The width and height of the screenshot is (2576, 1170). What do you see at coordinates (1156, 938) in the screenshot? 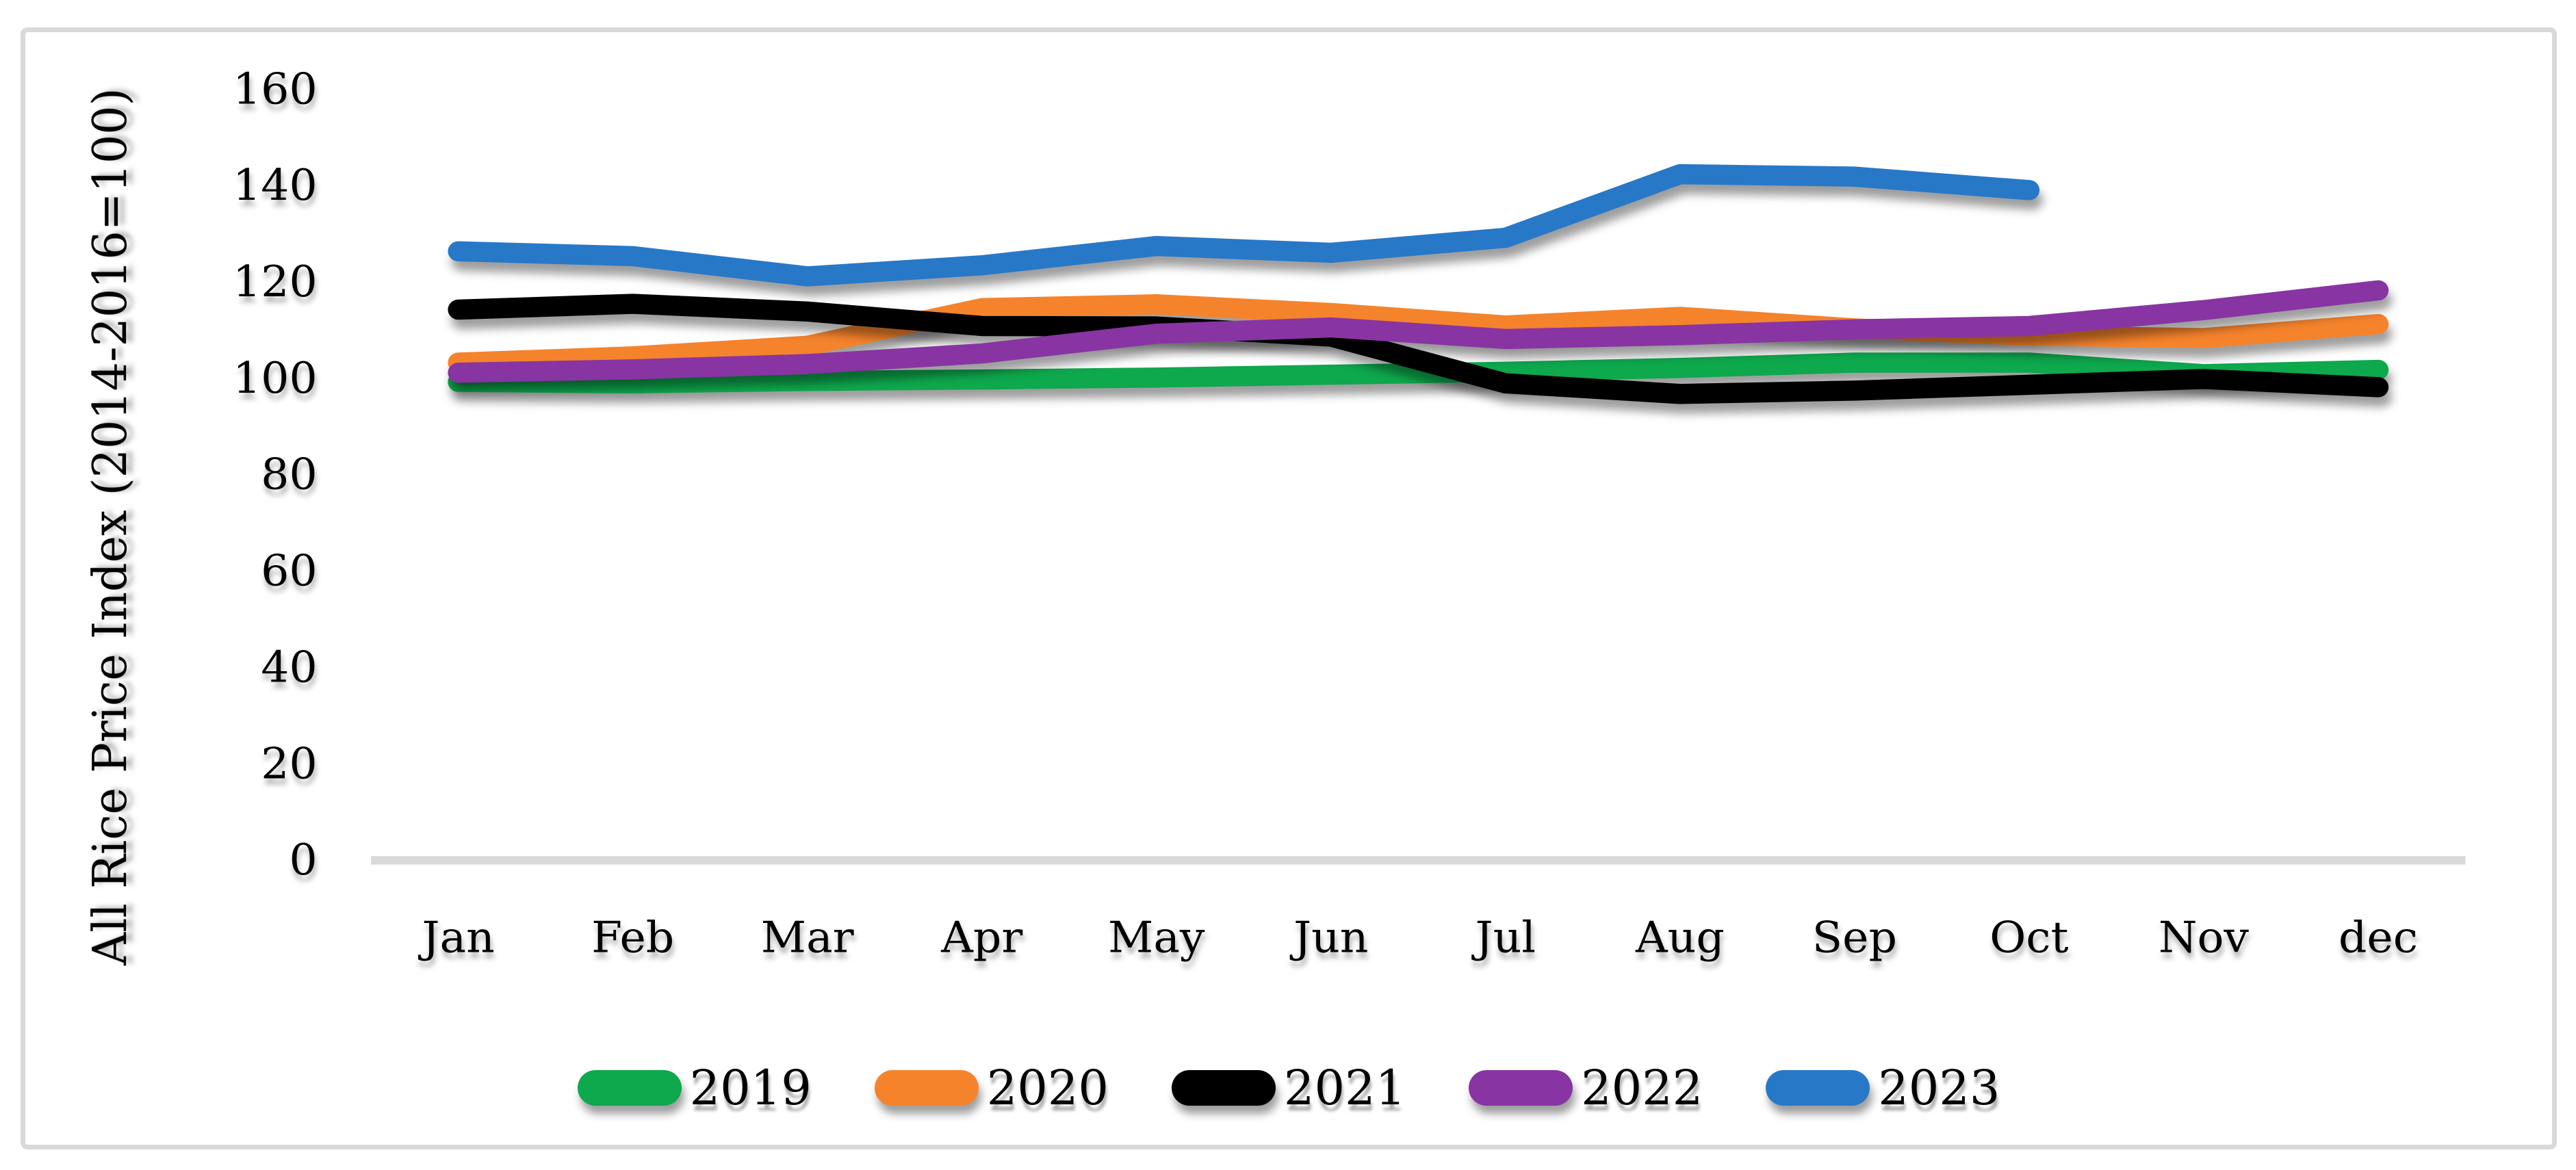
I see `x-category-label: May` at bounding box center [1156, 938].